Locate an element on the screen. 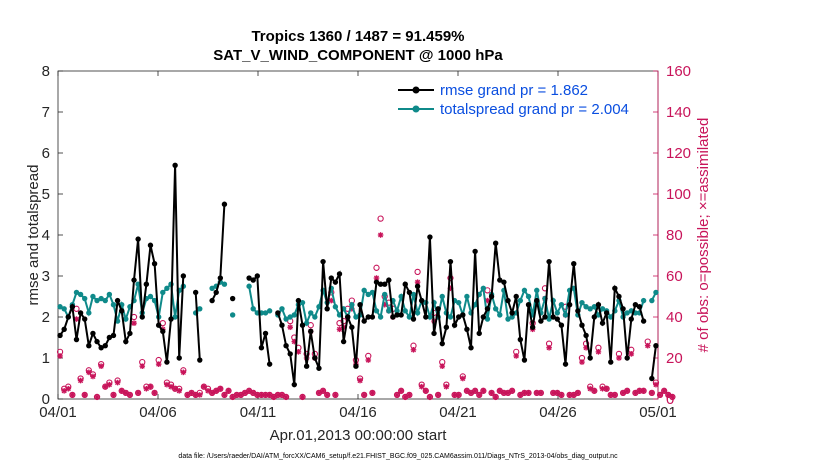 Image resolution: width=830 pixels, height=470 pixels. y-right-tick-label: 40 is located at coordinates (674, 317).